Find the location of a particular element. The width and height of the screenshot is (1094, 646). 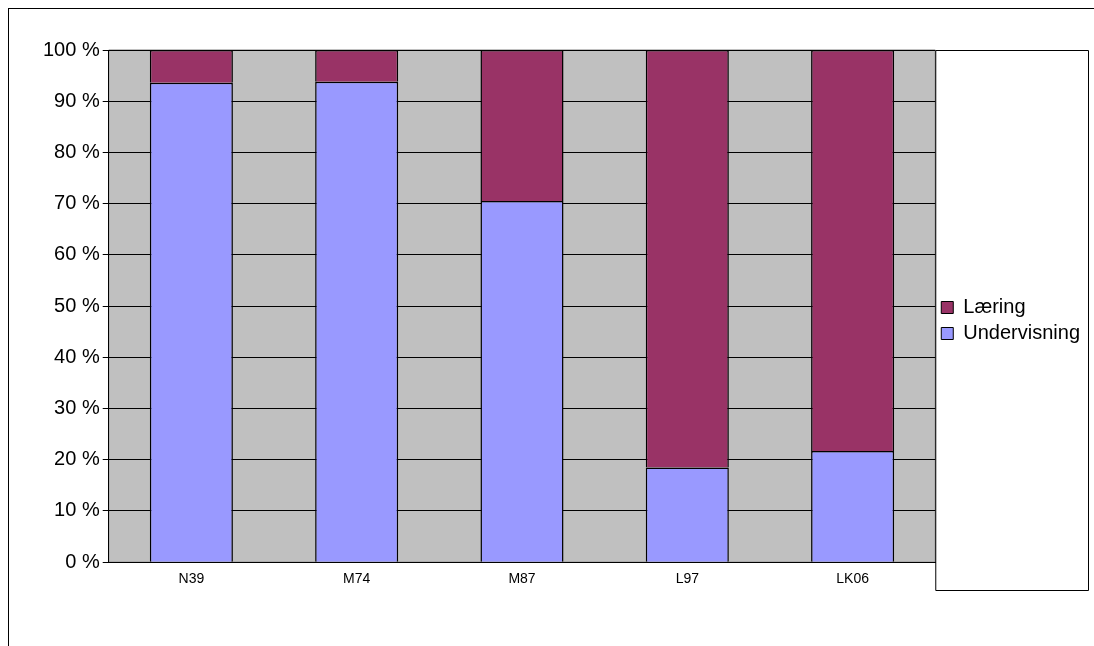

y-tick-label: 40 % is located at coordinates (77, 355).